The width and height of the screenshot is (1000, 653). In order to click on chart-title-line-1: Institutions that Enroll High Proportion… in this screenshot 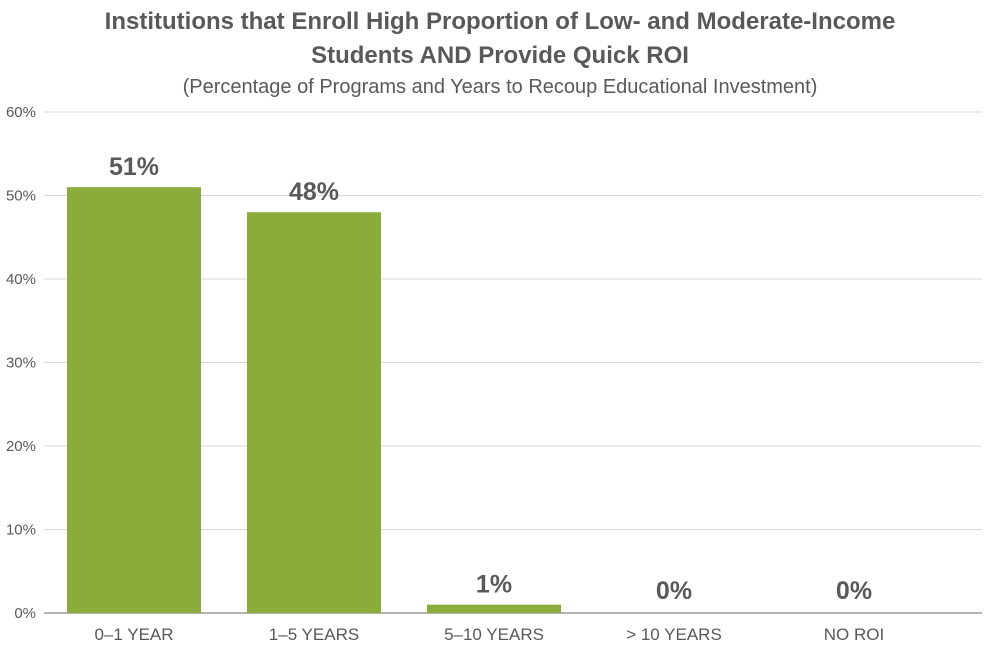, I will do `click(500, 21)`.